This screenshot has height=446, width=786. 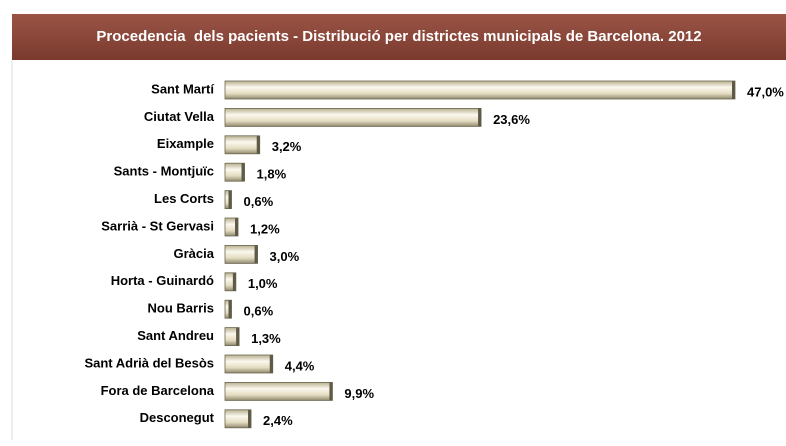 I want to click on category-label: Desconegut, so click(x=177, y=417).